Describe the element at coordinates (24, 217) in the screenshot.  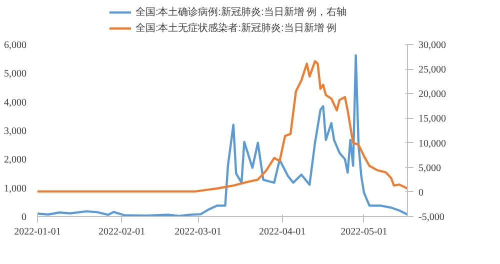
I see `y-tick-label: 0` at that location.